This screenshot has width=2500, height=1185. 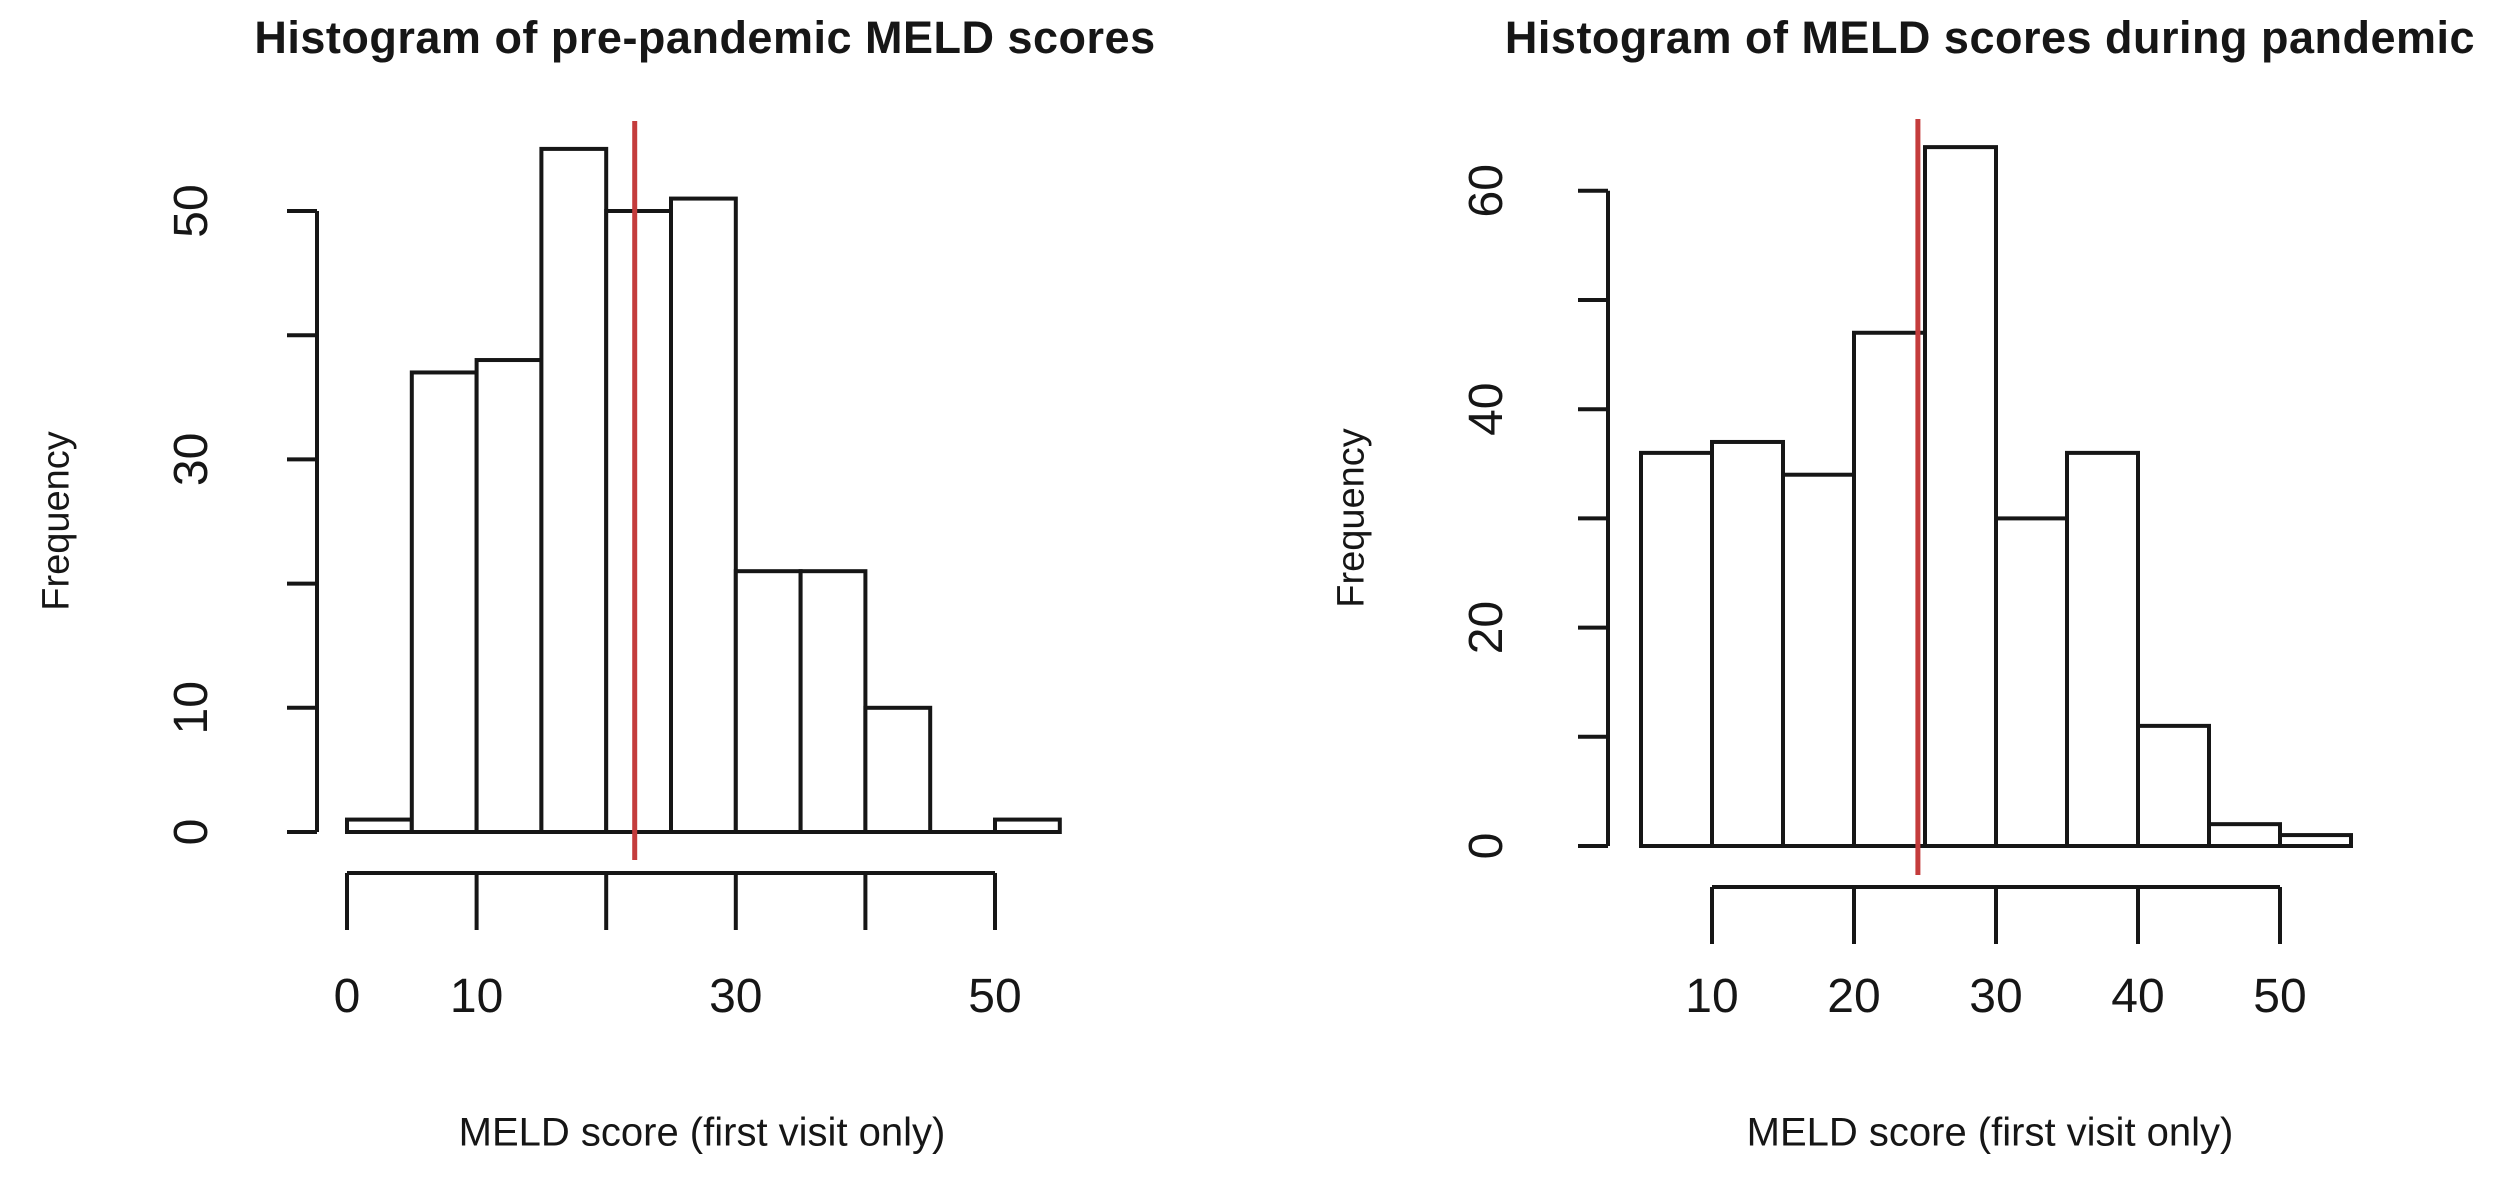 What do you see at coordinates (705, 37) in the screenshot?
I see `left-chart-title: Histogram of pre-pandemic MELD scores` at bounding box center [705, 37].